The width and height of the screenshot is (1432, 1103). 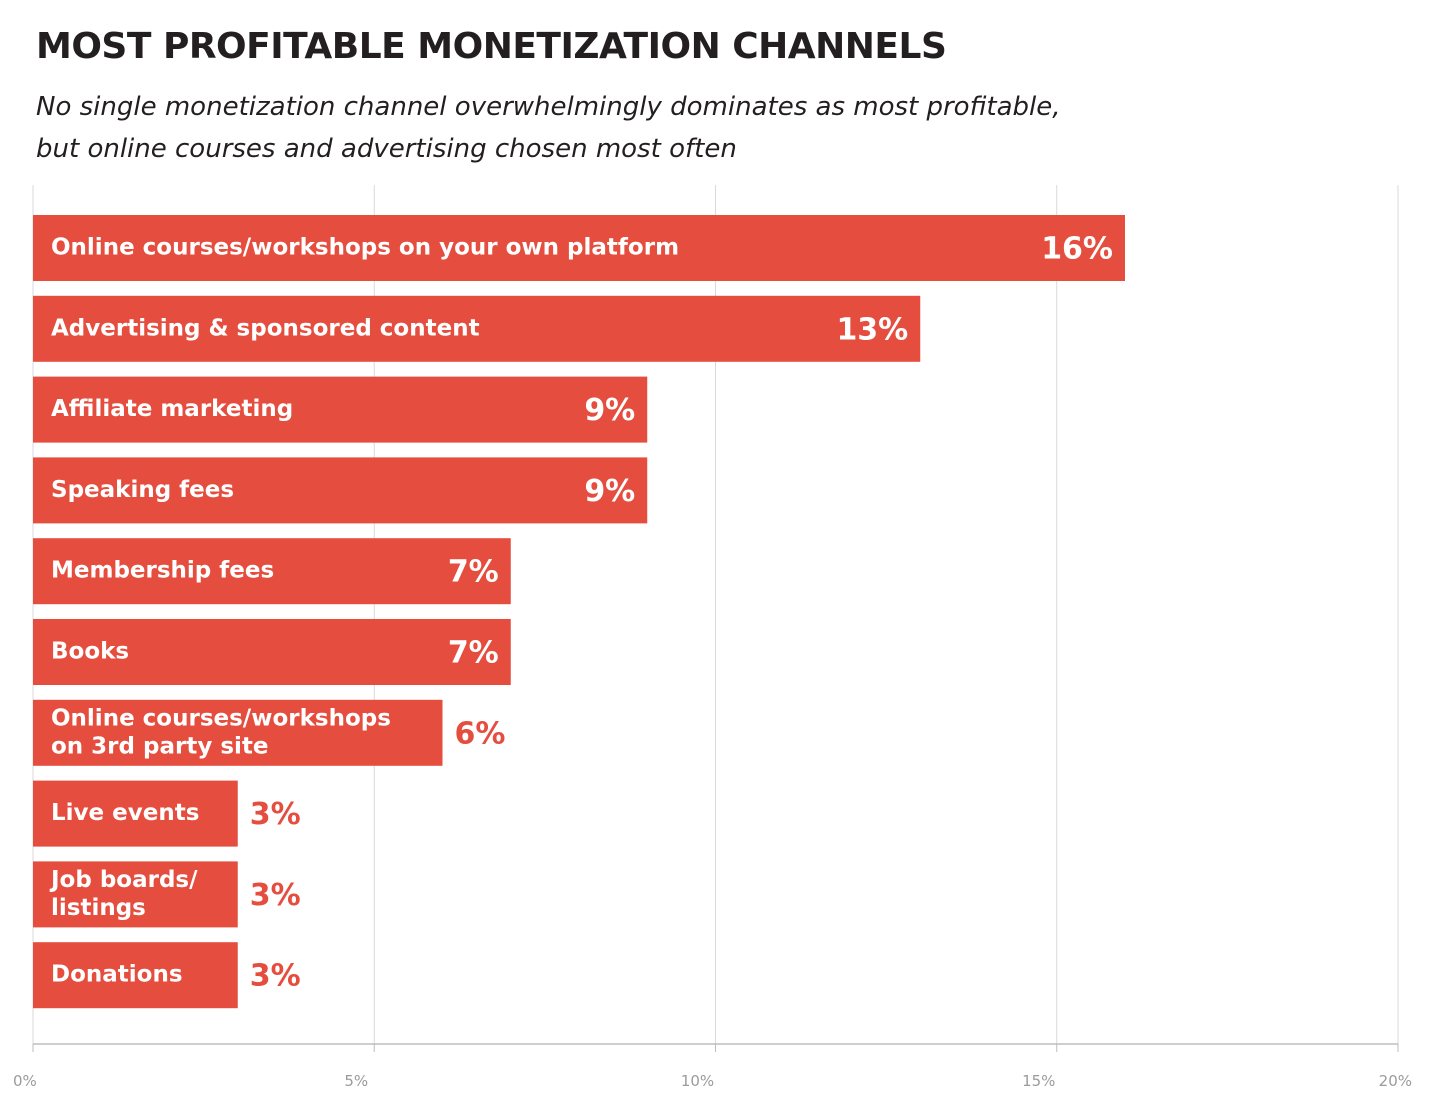 What do you see at coordinates (123, 880) in the screenshot?
I see `bar-label: Job boards/` at bounding box center [123, 880].